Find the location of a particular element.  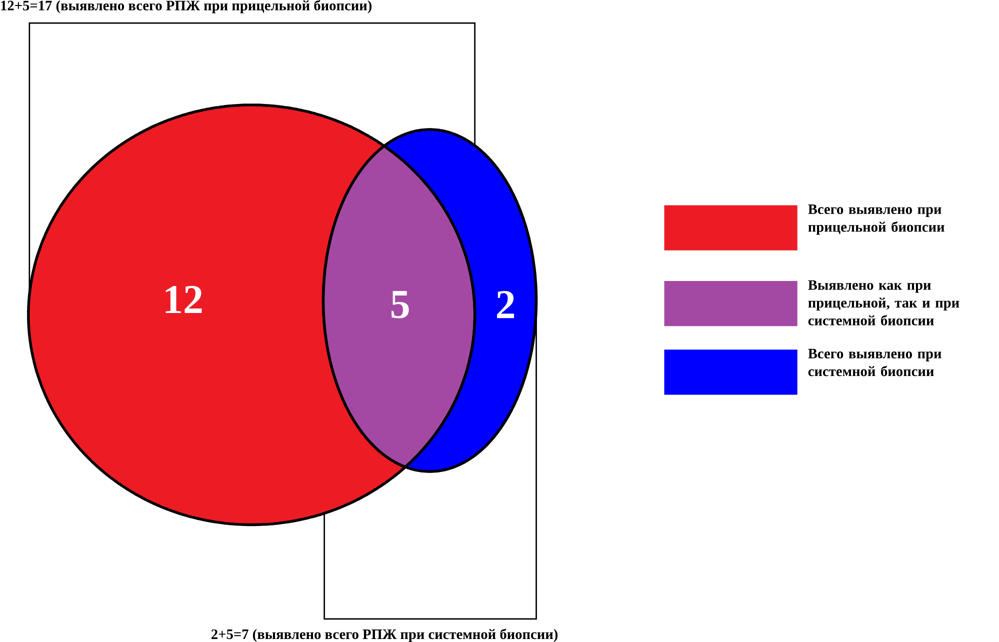

data-label: 2 is located at coordinates (505, 304).